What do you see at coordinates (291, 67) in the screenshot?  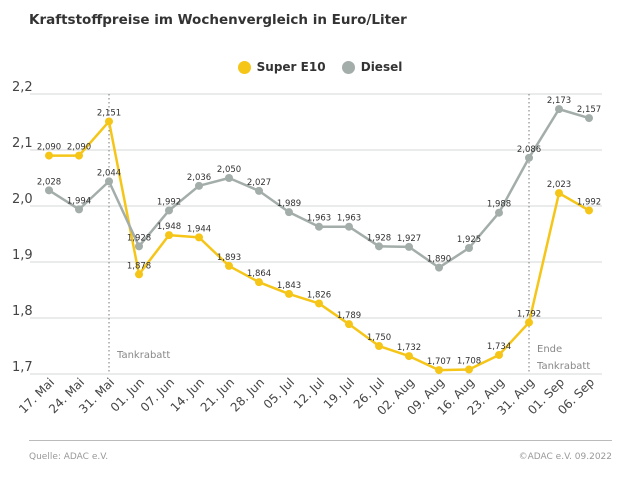 I see `legend-label: Super E10` at bounding box center [291, 67].